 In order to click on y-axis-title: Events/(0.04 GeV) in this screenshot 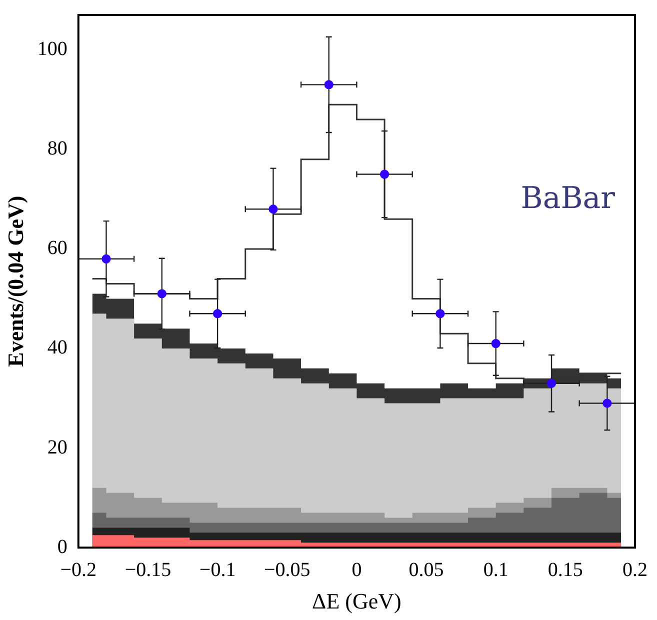, I will do `click(15, 281)`.